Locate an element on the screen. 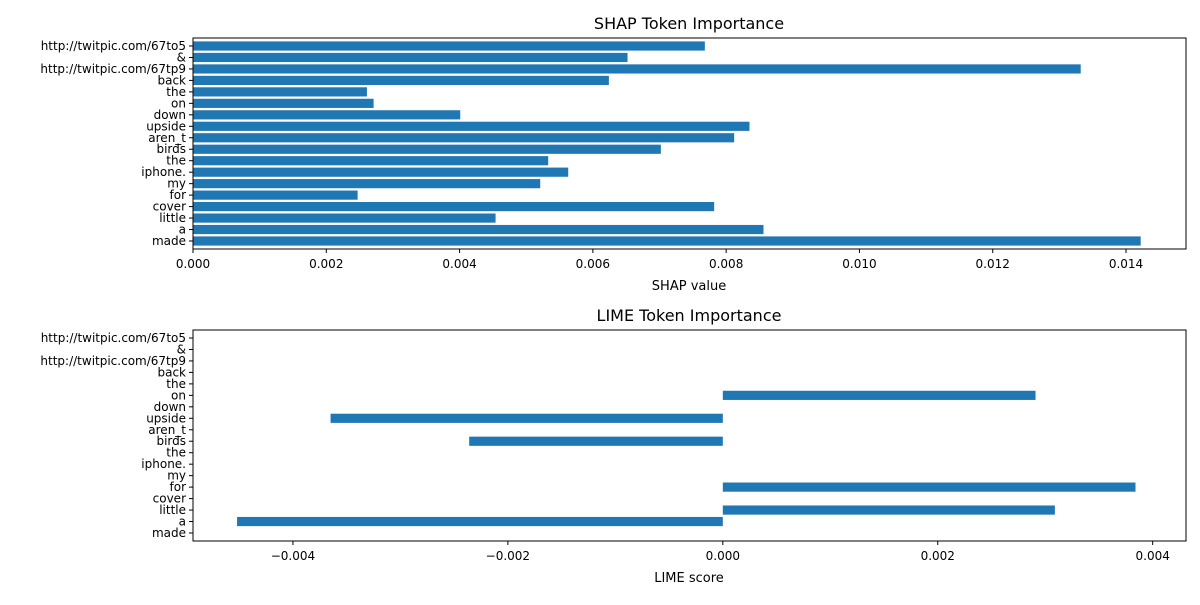 Image resolution: width=1200 pixels, height=605 pixels. shap-x-tick-label: 0.010 is located at coordinates (859, 264).